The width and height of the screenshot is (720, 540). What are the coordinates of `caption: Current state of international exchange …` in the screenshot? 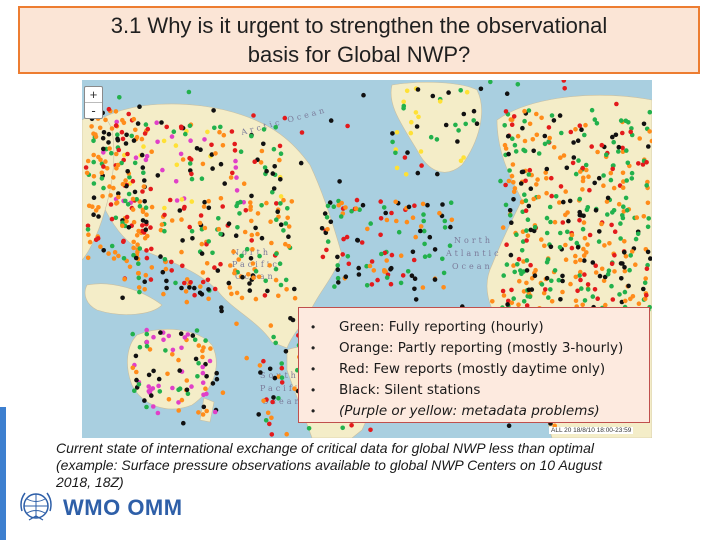 It's located at (376, 465).